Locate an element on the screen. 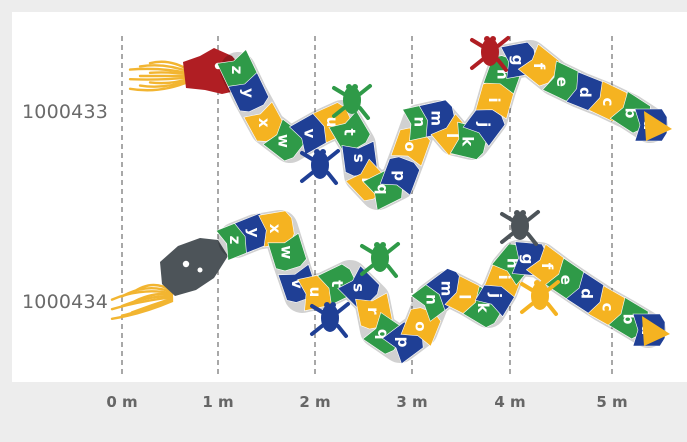 The image size is (687, 442). row-label-1000434: 1000434 is located at coordinates (65, 302).